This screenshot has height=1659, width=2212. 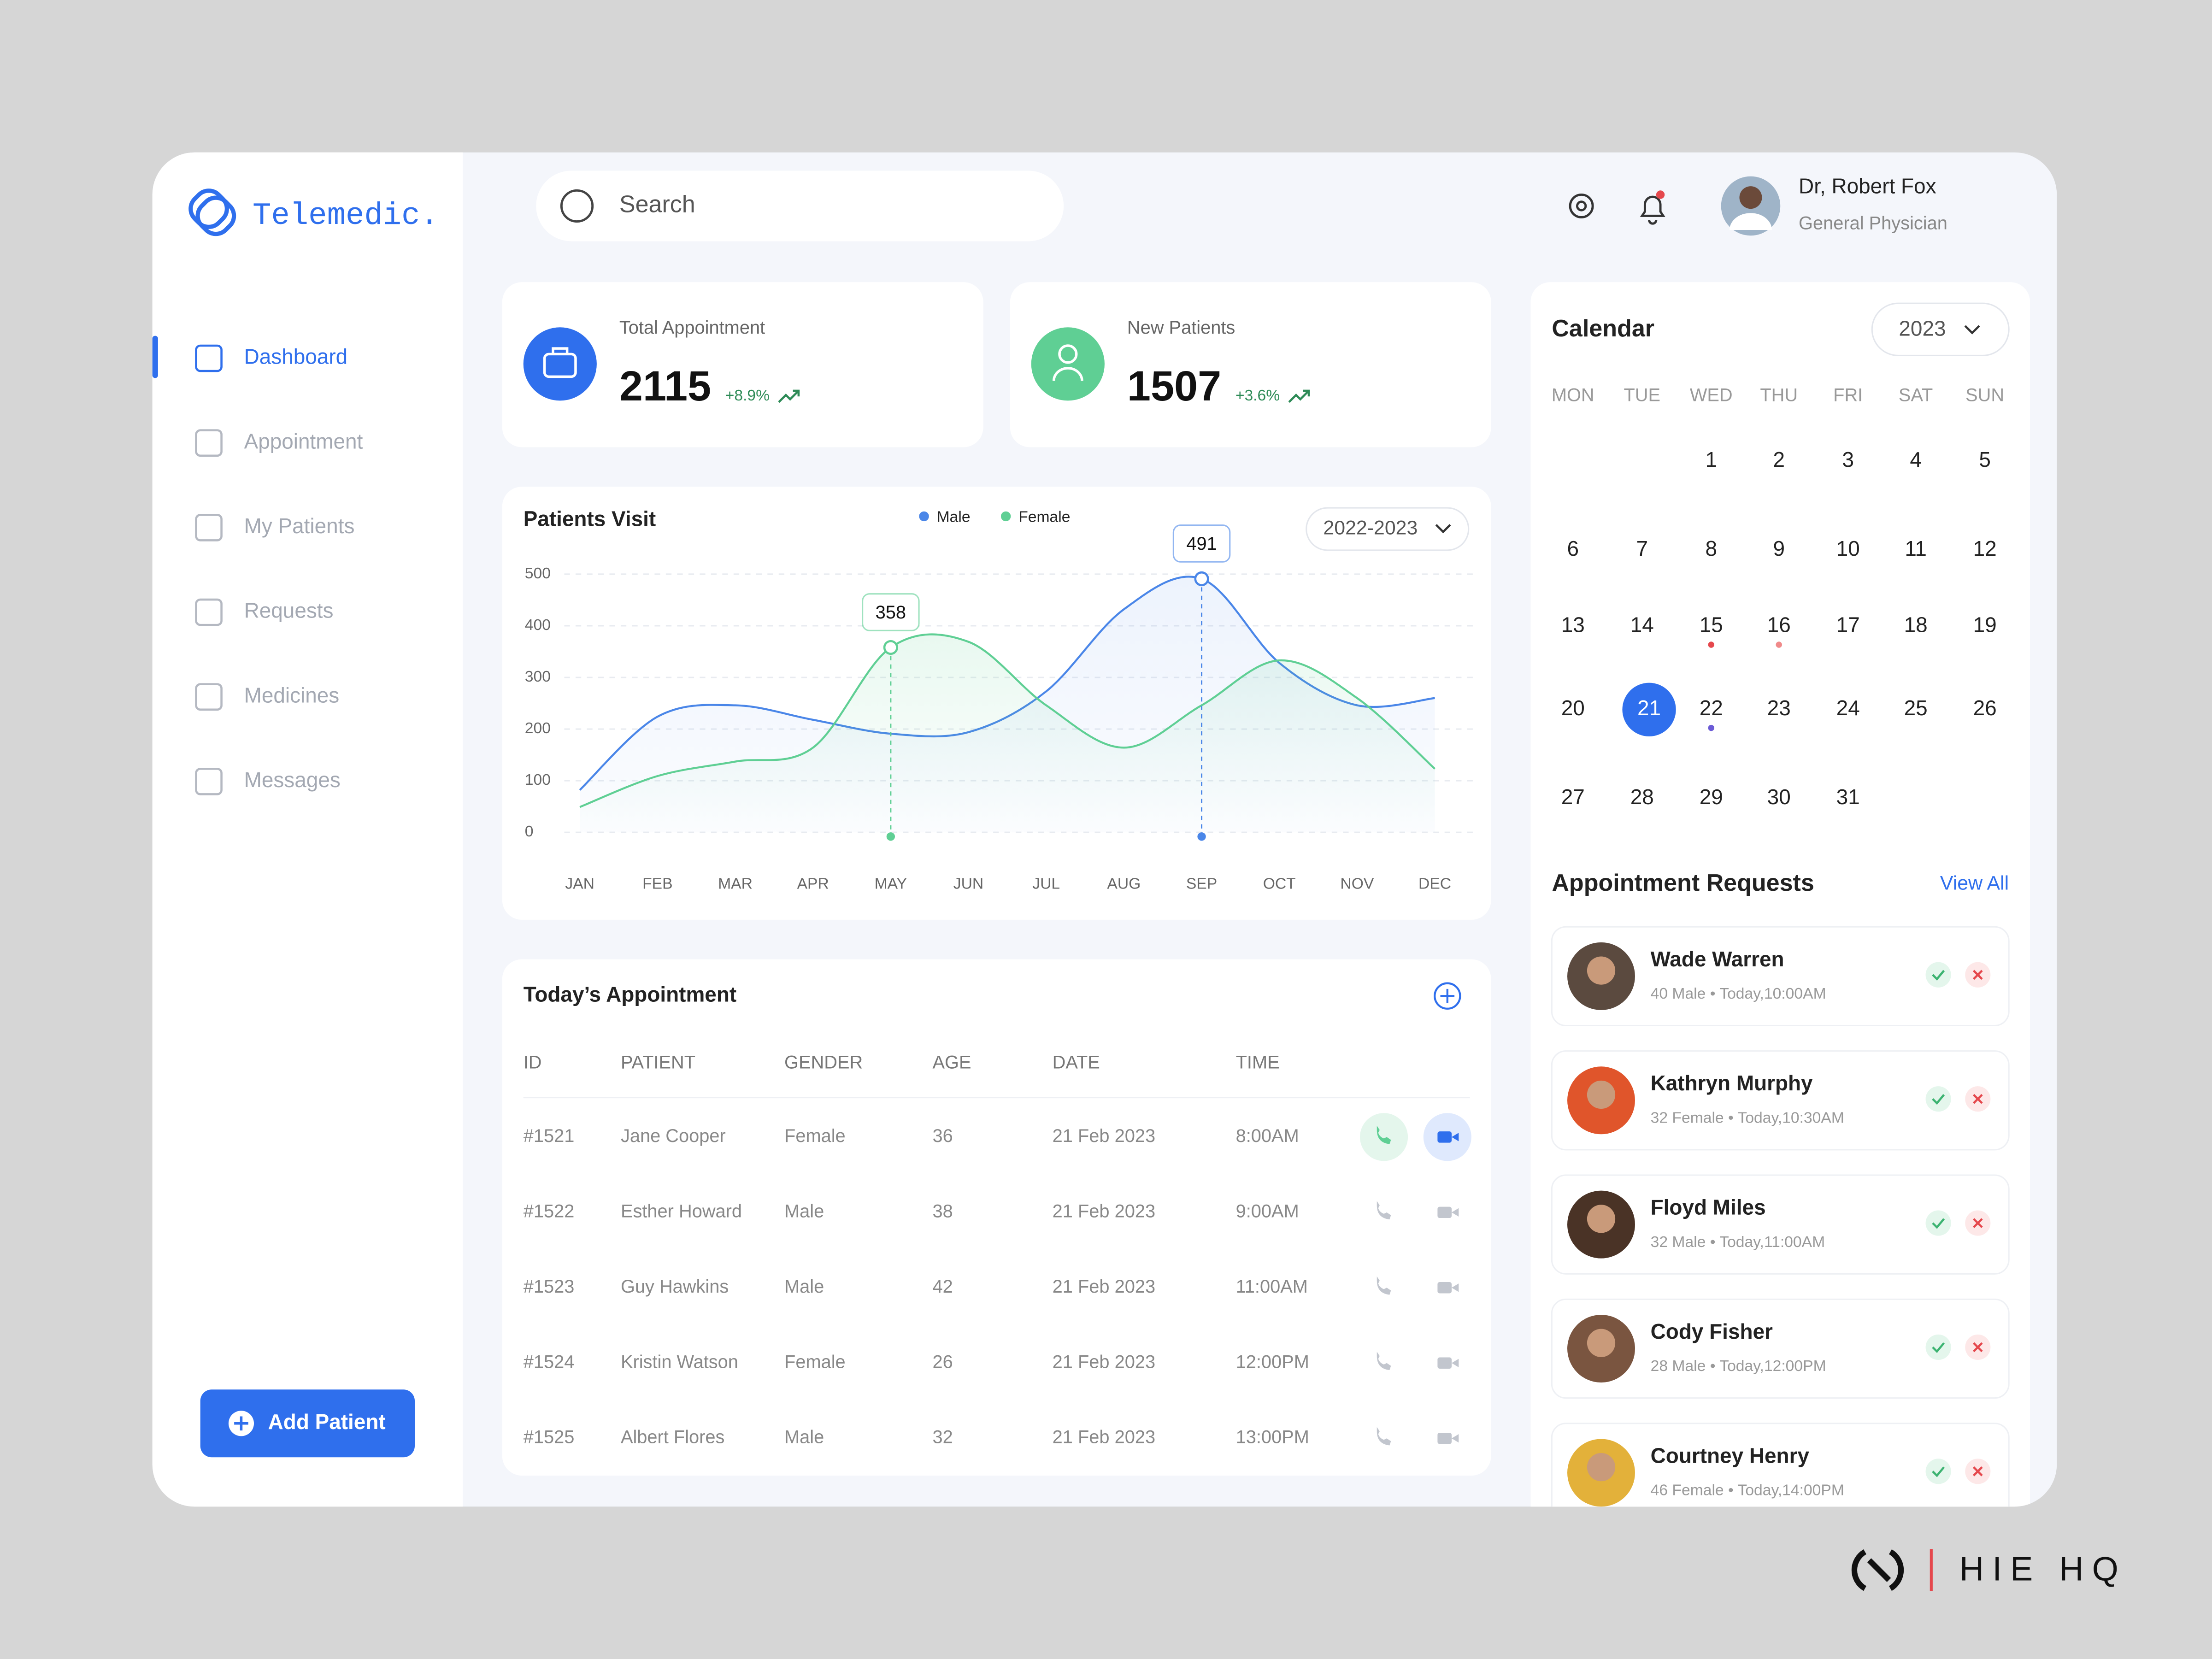 I want to click on calendar-day: 25, so click(x=1916, y=708).